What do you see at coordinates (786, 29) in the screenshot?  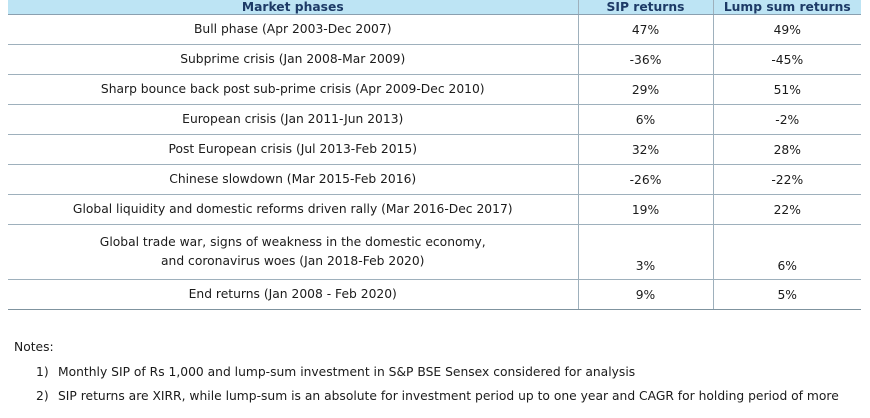 I see `lump-cell: 49%` at bounding box center [786, 29].